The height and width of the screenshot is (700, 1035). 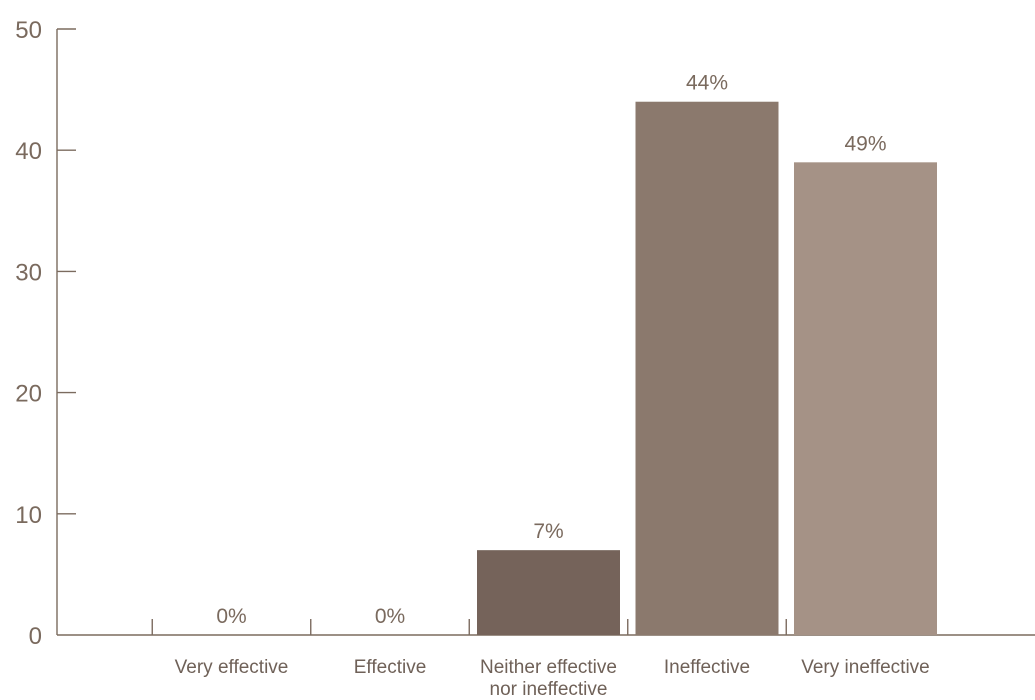 What do you see at coordinates (35, 636) in the screenshot?
I see `y-tick-label: 0` at bounding box center [35, 636].